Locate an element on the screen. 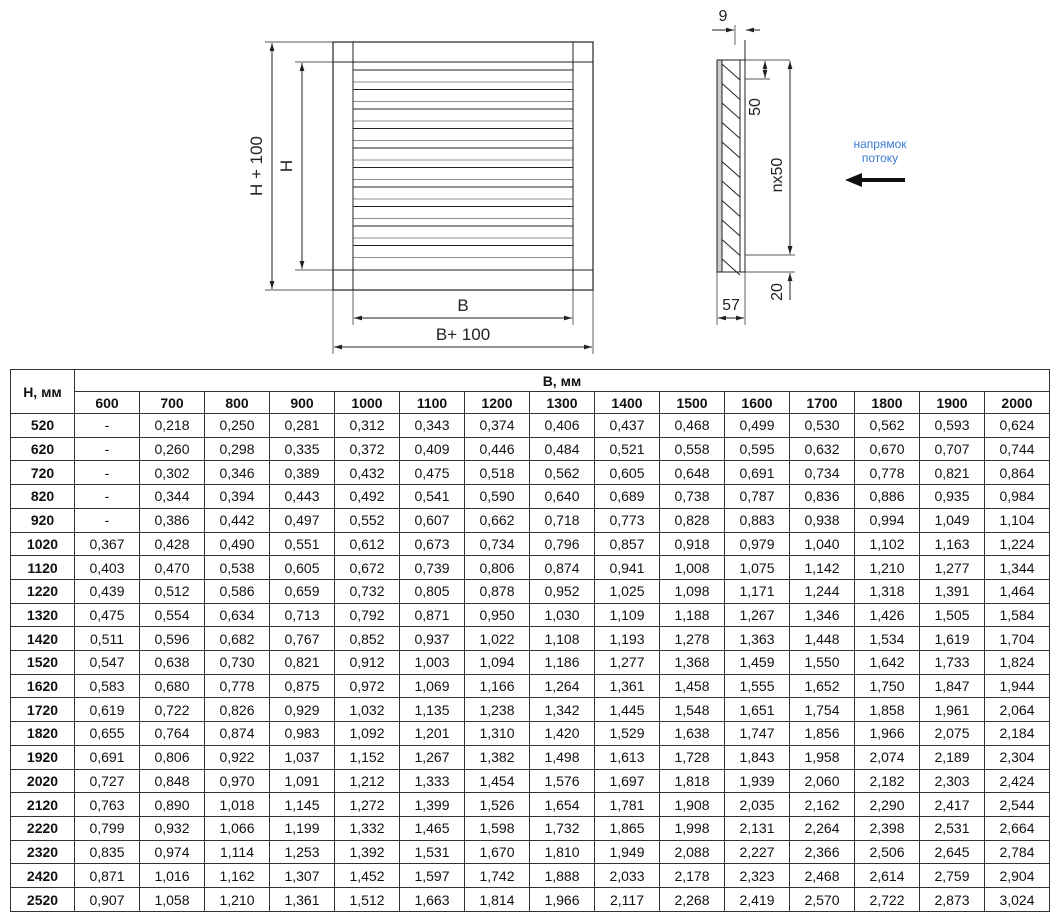 This screenshot has width=1060, height=918. table-cell: 2,468 is located at coordinates (822, 876).